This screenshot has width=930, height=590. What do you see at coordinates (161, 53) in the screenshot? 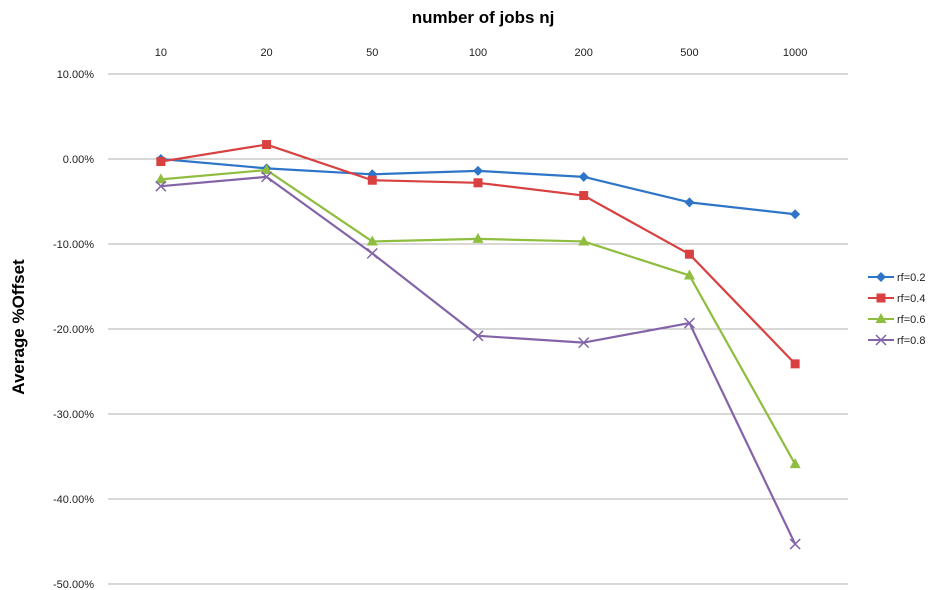
I see `x-tick-label: 10` at bounding box center [161, 53].